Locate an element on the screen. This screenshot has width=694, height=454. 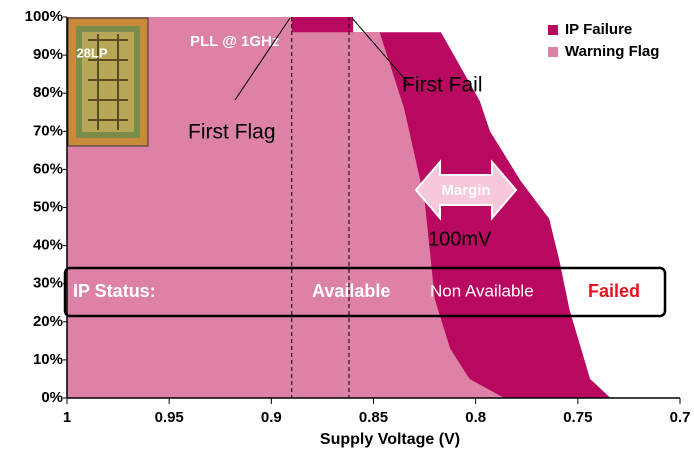
x-tick-label: 0.9 is located at coordinates (271, 417).